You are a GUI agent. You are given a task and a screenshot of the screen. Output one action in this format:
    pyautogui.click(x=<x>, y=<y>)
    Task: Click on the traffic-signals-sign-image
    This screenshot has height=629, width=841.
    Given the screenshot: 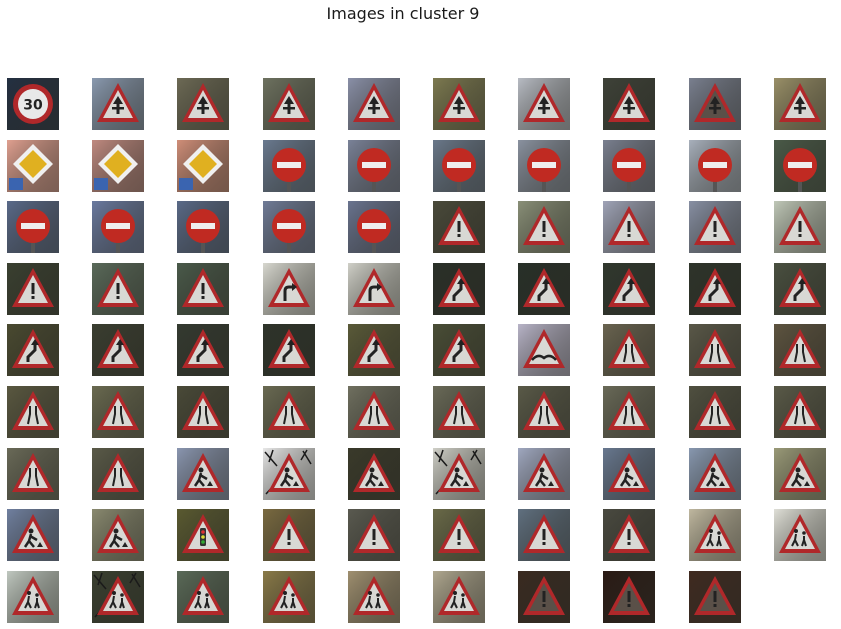 What is the action you would take?
    pyautogui.click(x=203, y=535)
    